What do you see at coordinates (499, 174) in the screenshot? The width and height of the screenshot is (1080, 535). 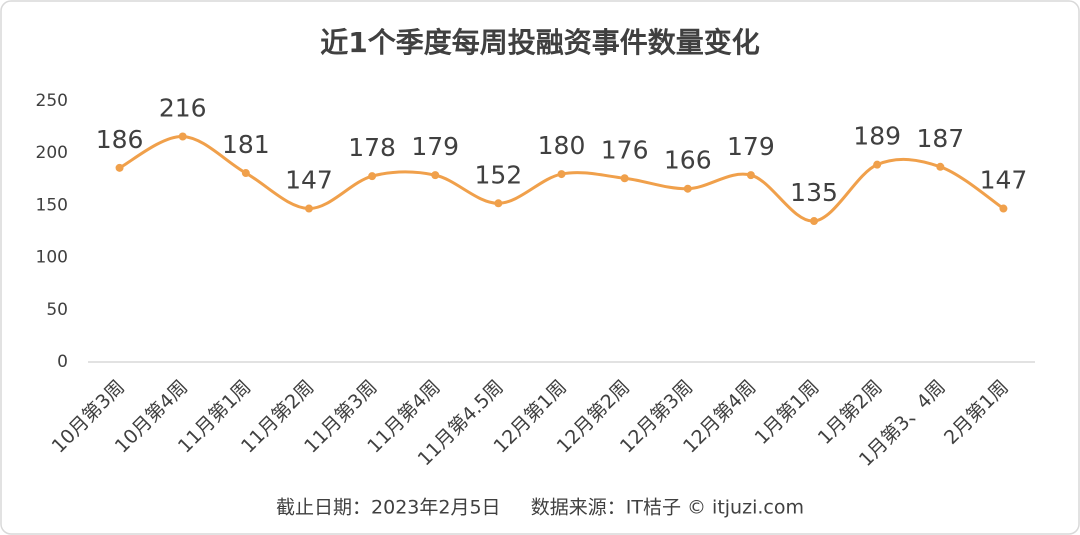 I see `data-label: 152` at bounding box center [499, 174].